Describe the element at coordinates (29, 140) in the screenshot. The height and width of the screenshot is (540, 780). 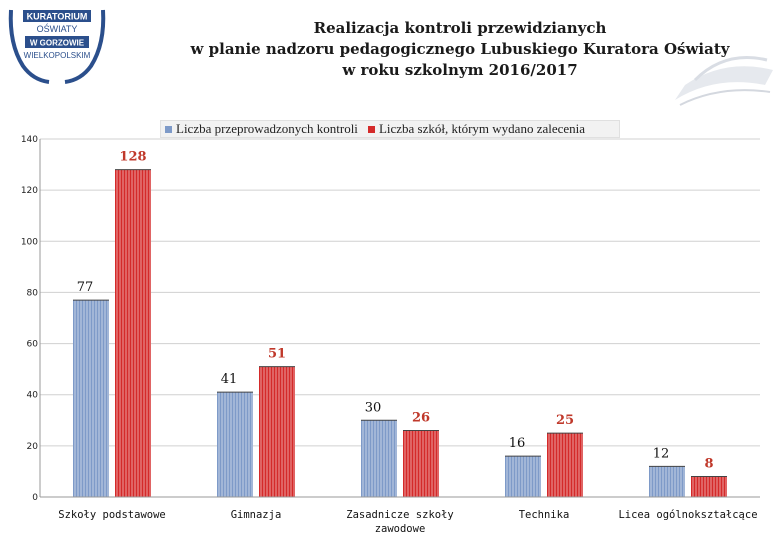
I see `y-tick-label-7: 140` at that location.